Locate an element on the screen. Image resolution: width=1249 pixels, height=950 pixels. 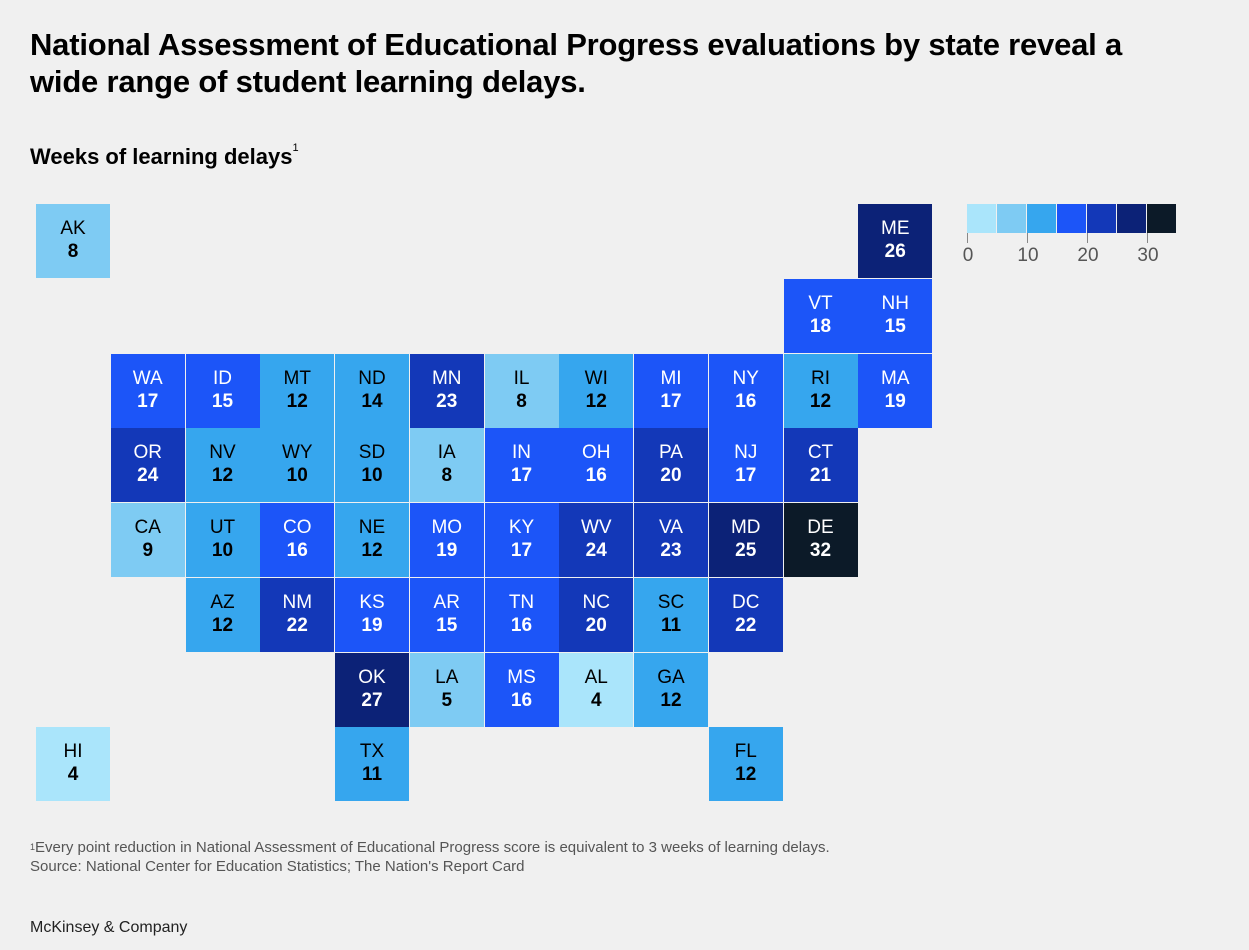
state-tile-mi: MI 17 is located at coordinates (671, 390).